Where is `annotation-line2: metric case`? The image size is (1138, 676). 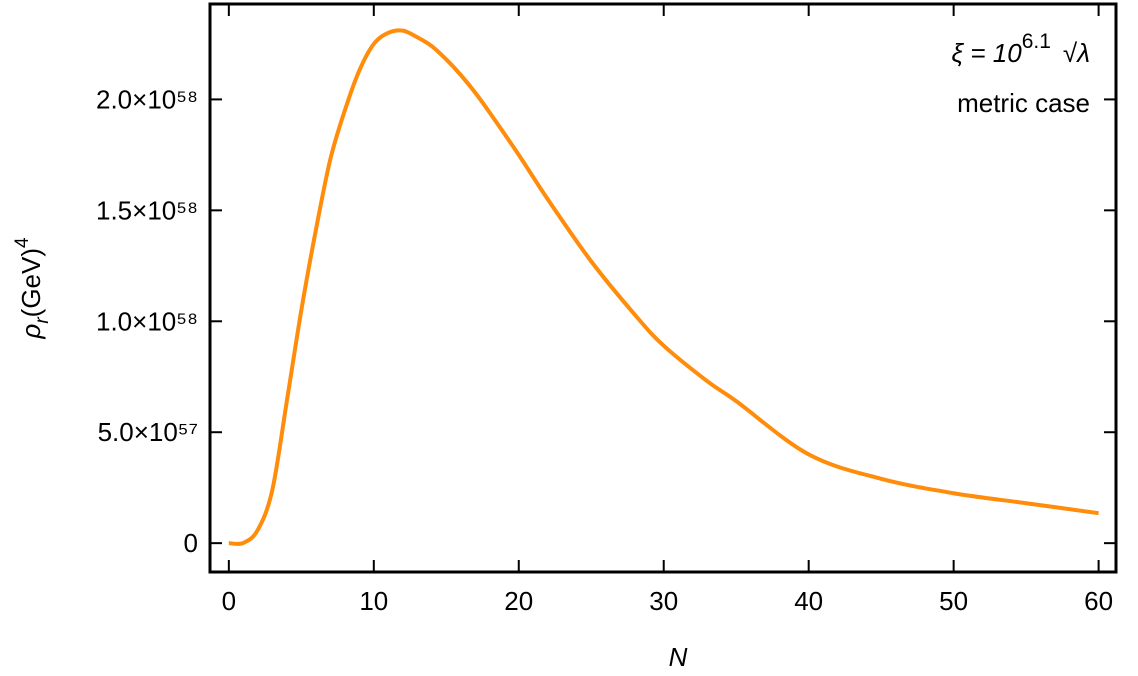
annotation-line2: metric case is located at coordinates (1023, 103).